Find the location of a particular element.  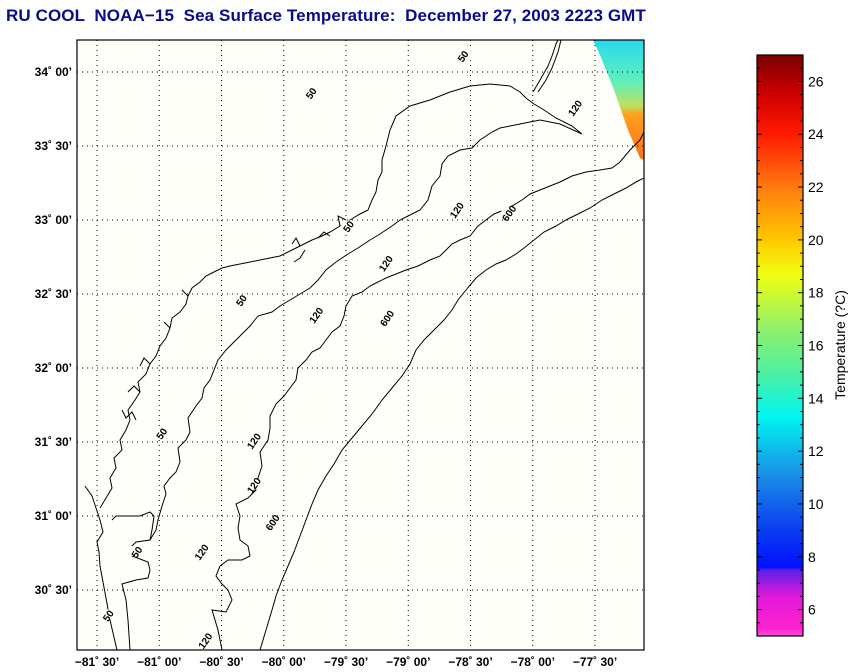

colorbar-tick-label: 10 is located at coordinates (816, 504).